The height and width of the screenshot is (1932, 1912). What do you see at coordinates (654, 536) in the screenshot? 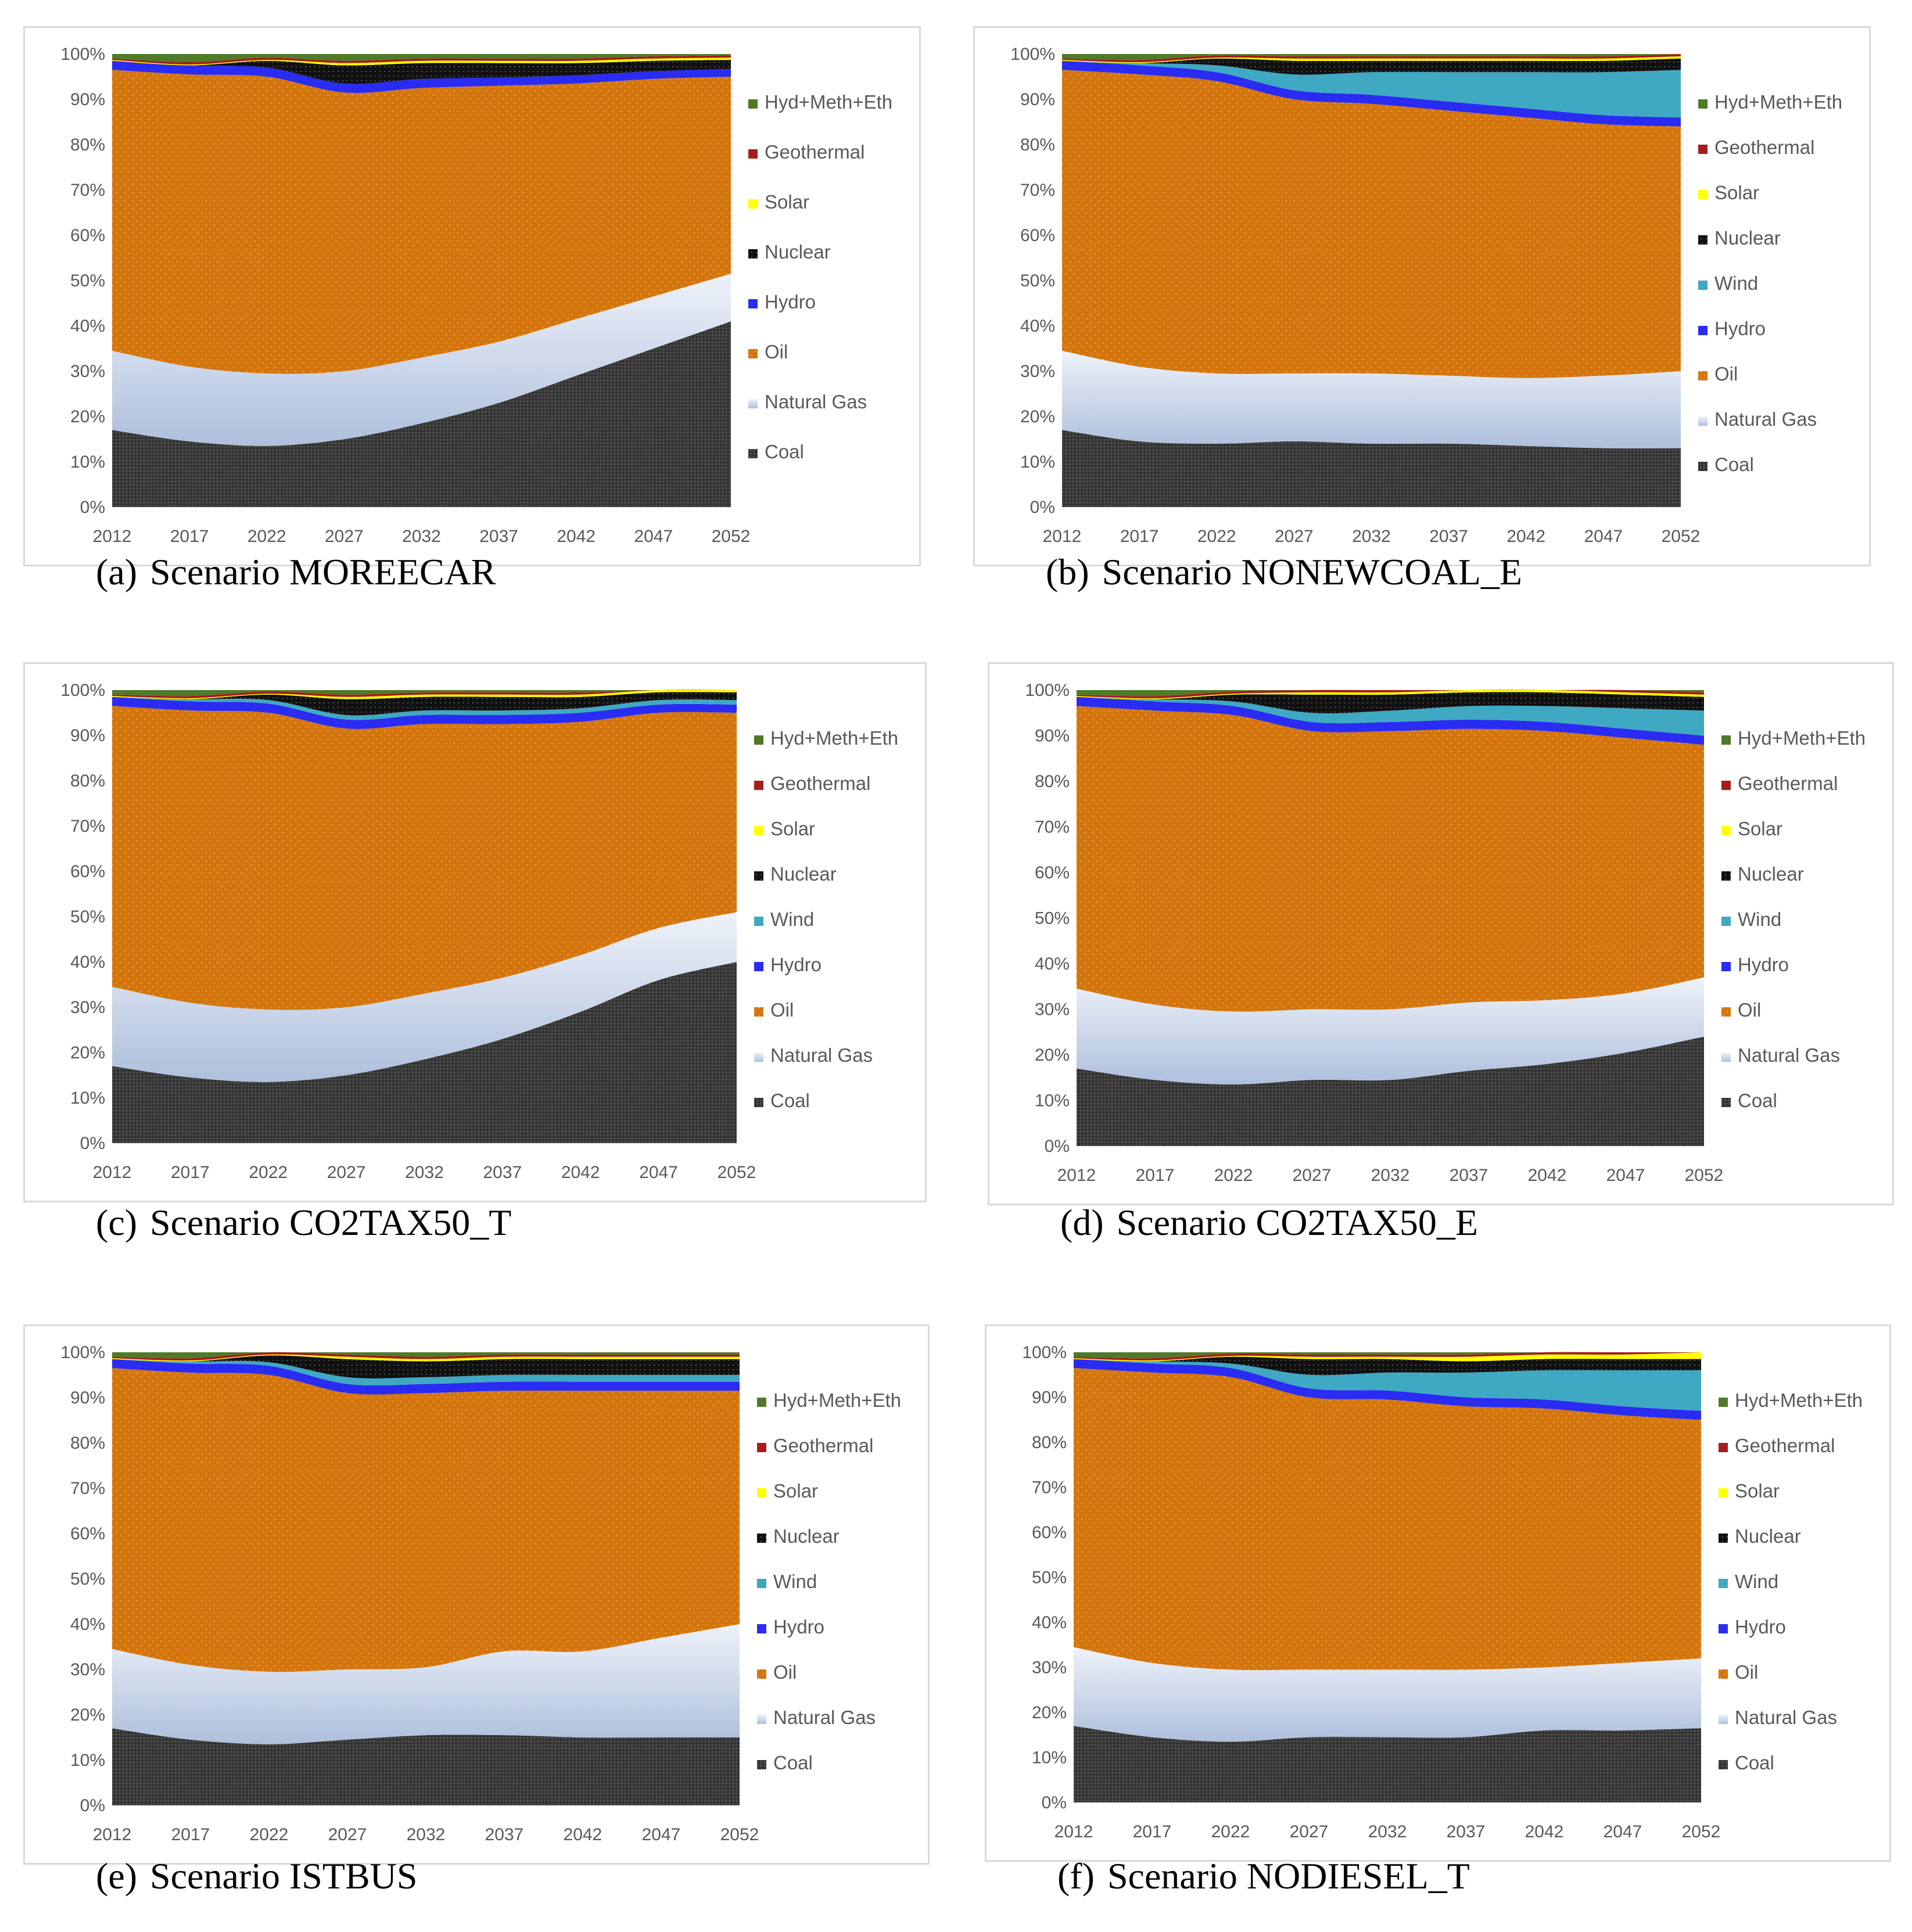
I see `x-tick-label: 2047` at bounding box center [654, 536].